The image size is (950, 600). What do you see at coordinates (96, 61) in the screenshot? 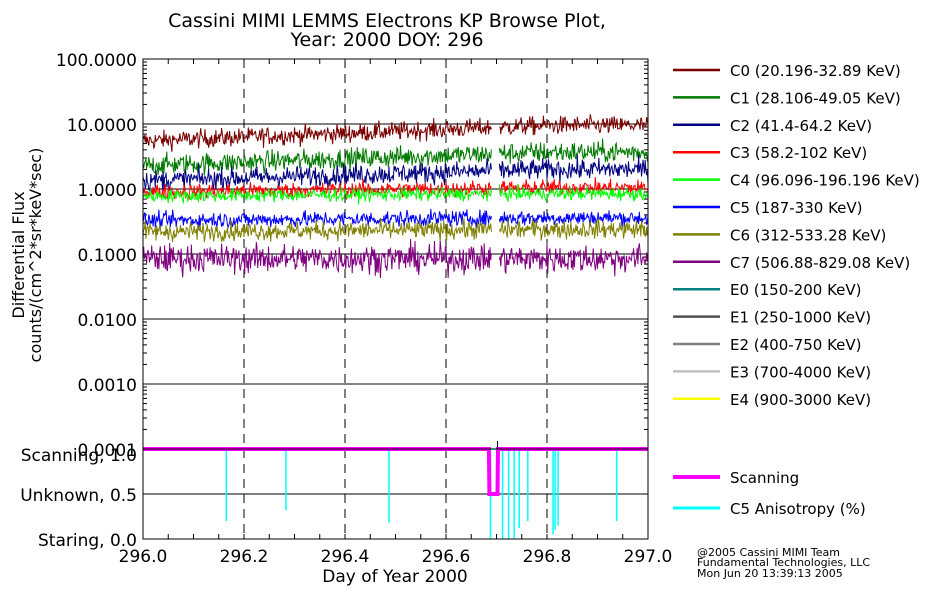
I see `y-tick-label: 100.0000` at bounding box center [96, 61].